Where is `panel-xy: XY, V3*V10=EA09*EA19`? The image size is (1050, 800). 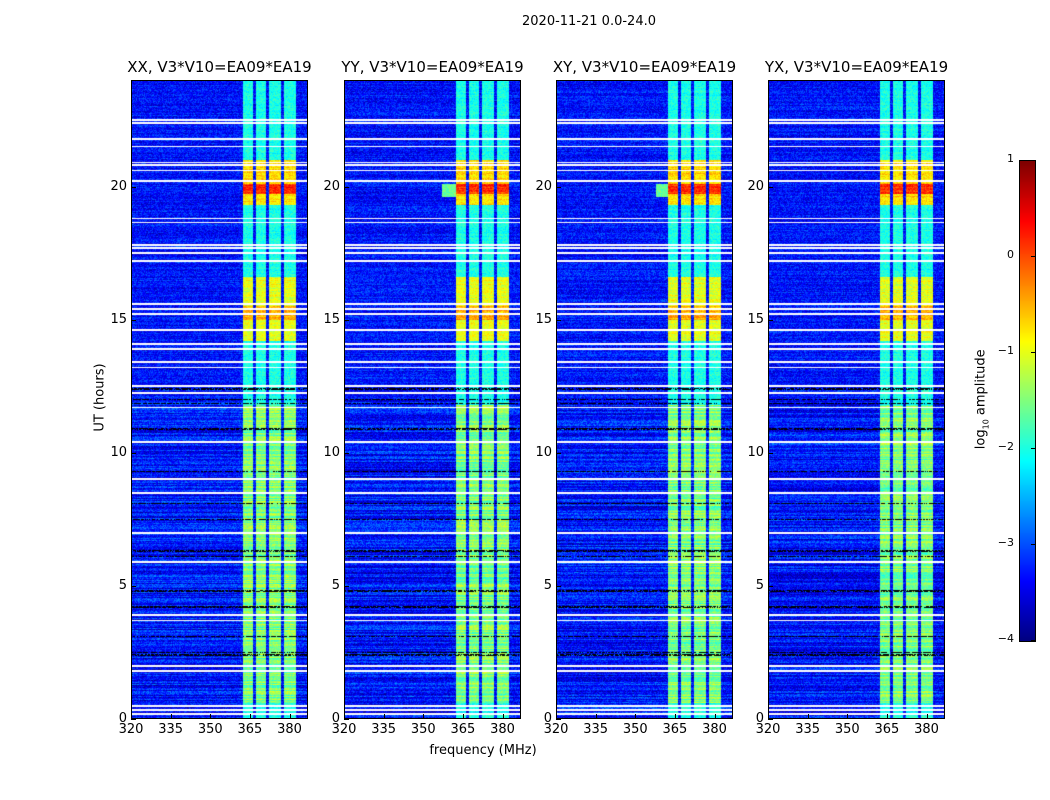
panel-xy: XY, V3*V10=EA09*EA19 is located at coordinates (644, 388).